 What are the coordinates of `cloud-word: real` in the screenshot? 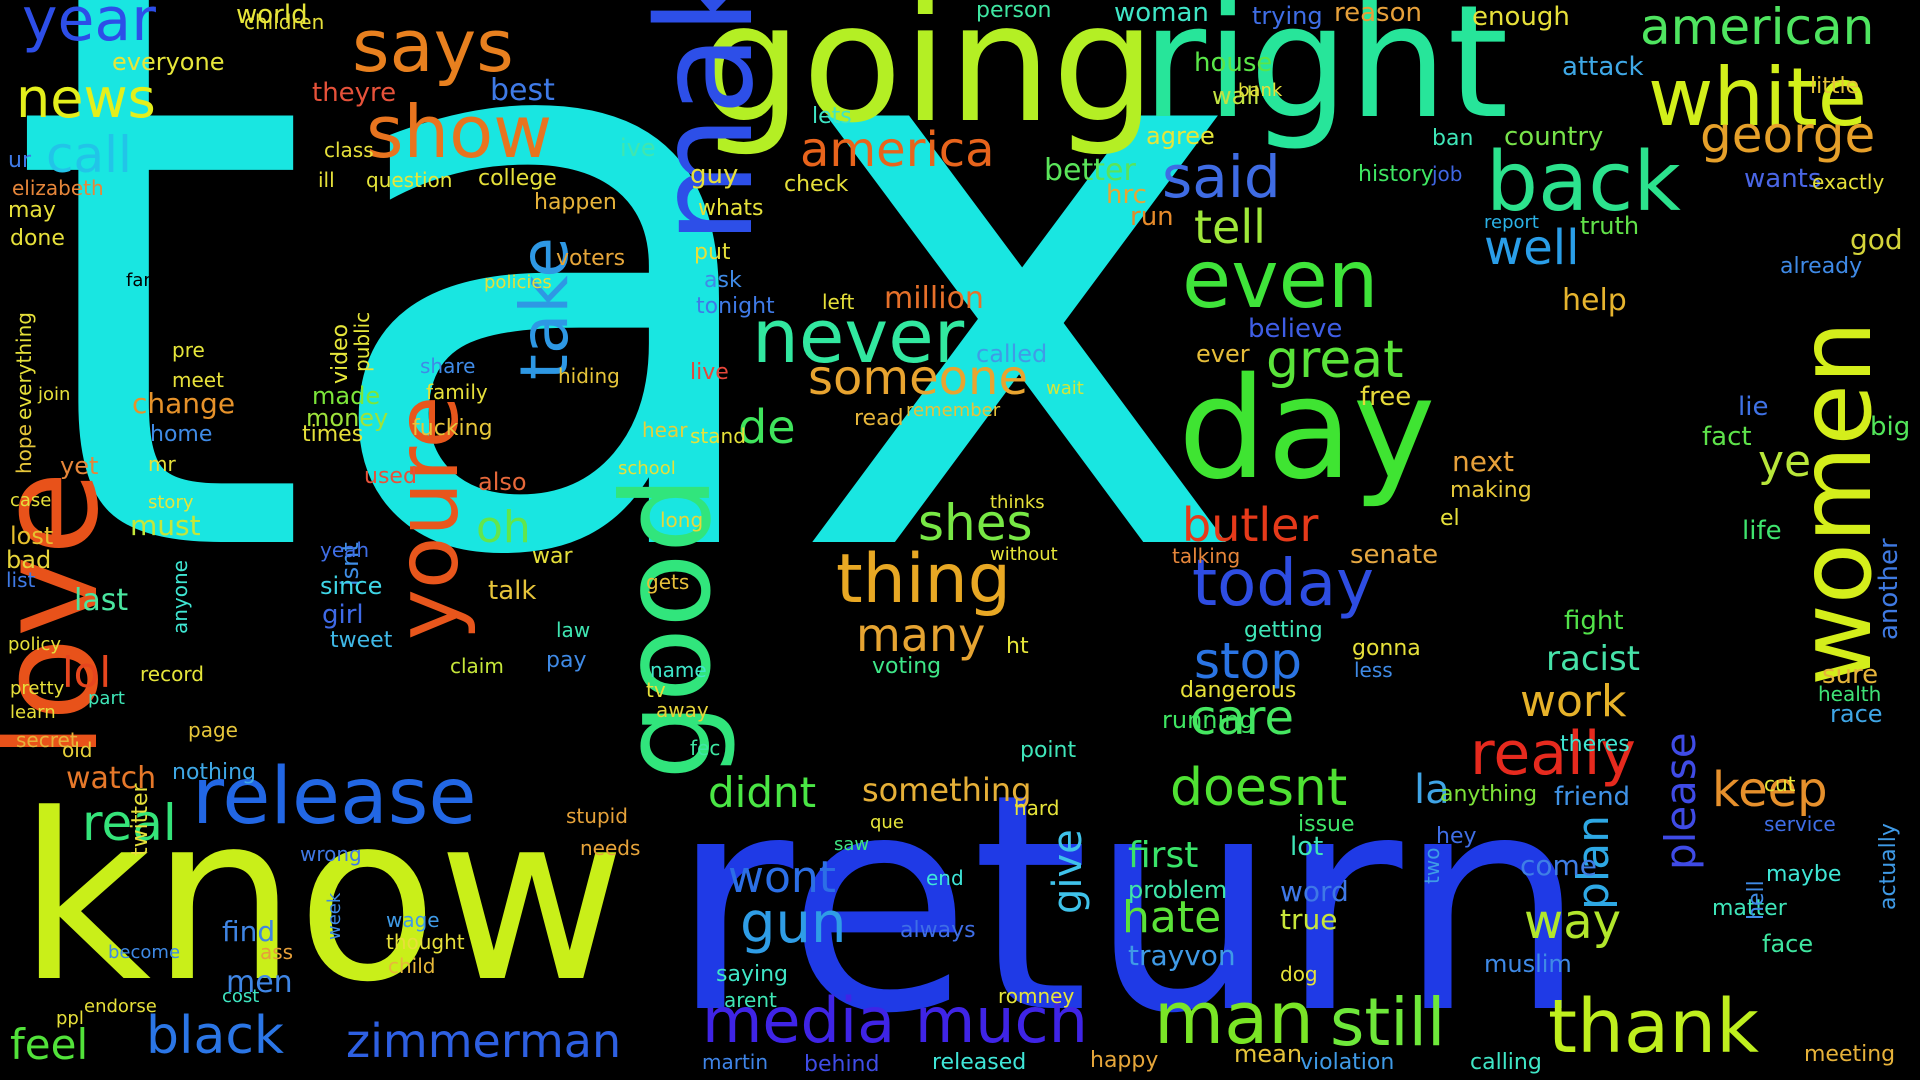 It's located at (129, 823).